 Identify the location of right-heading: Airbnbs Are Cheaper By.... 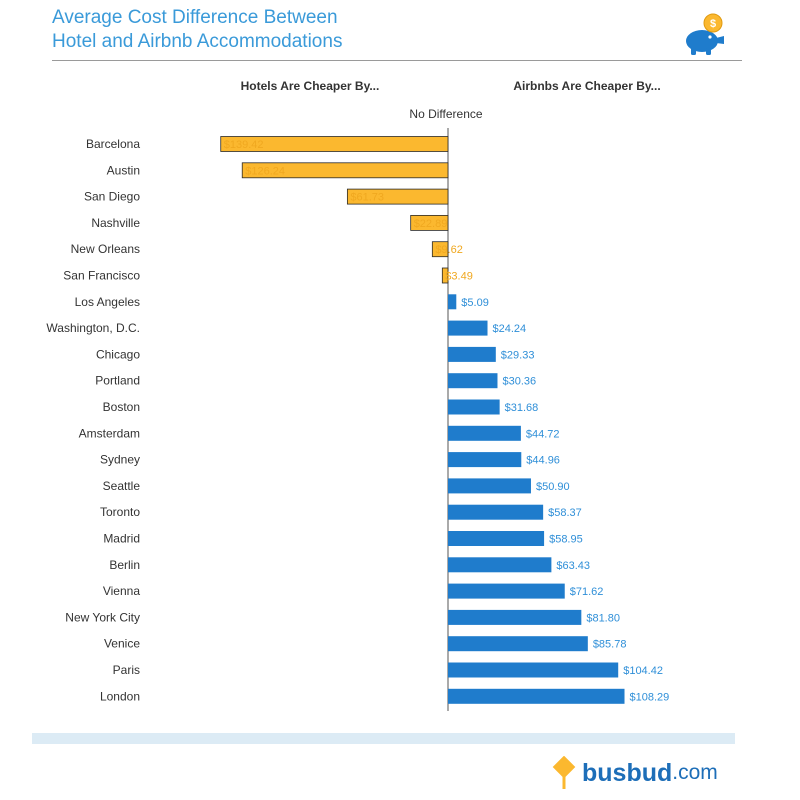
(586, 86).